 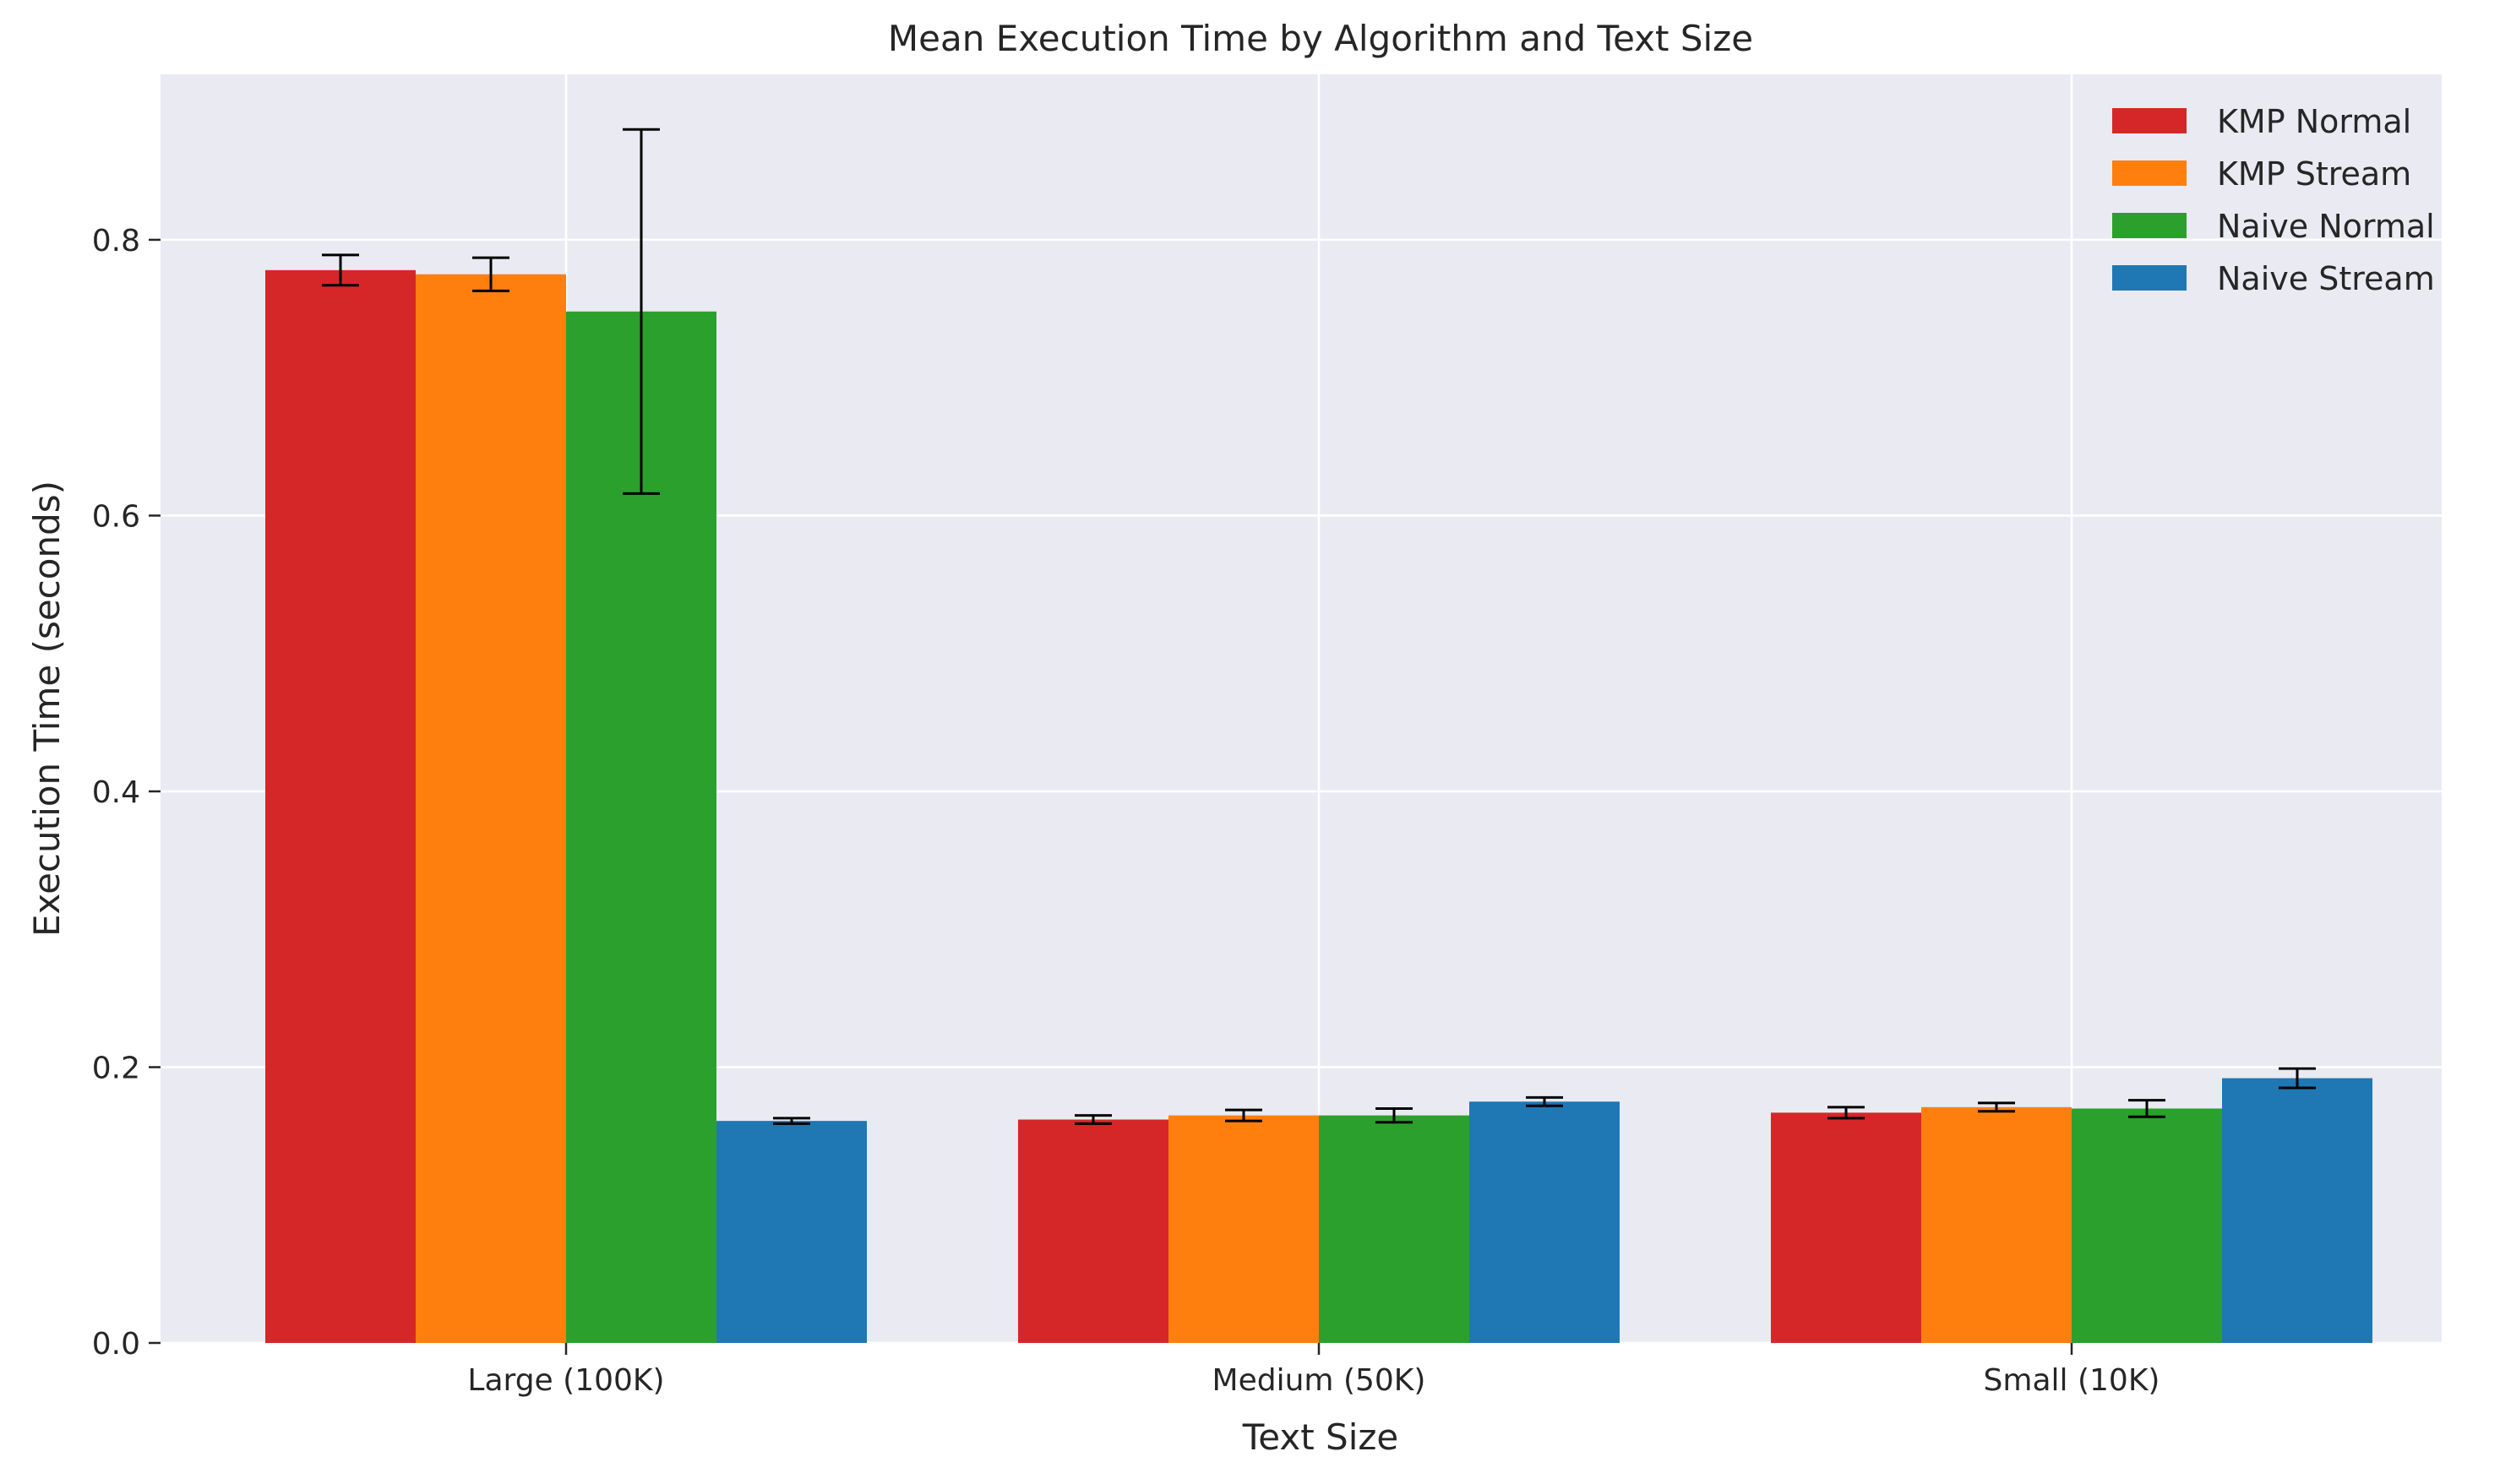 What do you see at coordinates (2072, 1380) in the screenshot?
I see `x-tick-label: Small (10K)` at bounding box center [2072, 1380].